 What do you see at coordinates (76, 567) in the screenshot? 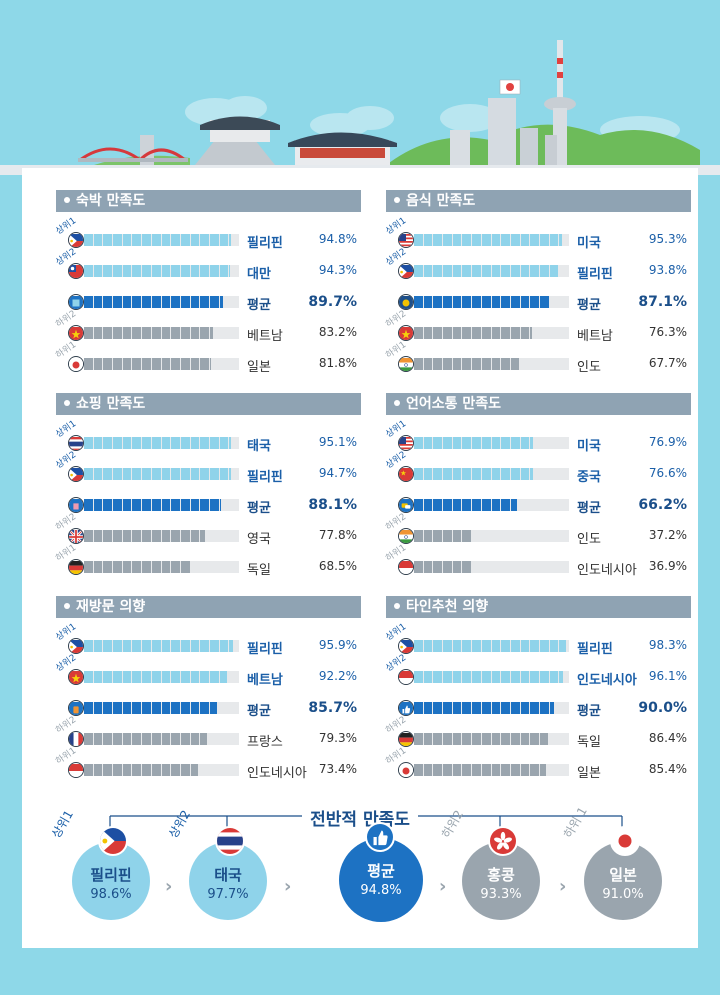
I see `germany-flag-icon` at bounding box center [76, 567].